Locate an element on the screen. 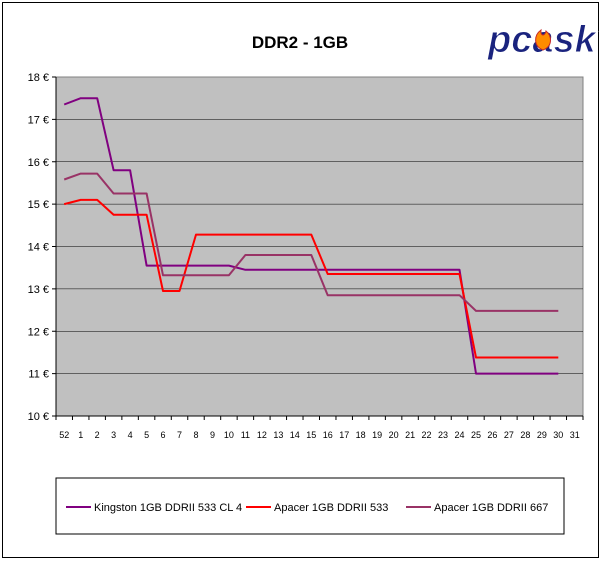 The image size is (603, 562). legend-item-2: Apacer 1GB DDRII 533 is located at coordinates (317, 508).